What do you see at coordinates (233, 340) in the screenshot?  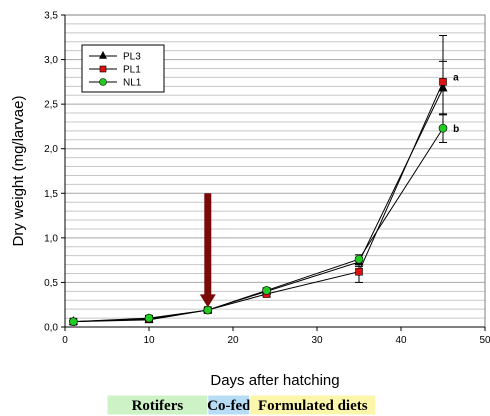 I see `x-tick-label: 20` at bounding box center [233, 340].